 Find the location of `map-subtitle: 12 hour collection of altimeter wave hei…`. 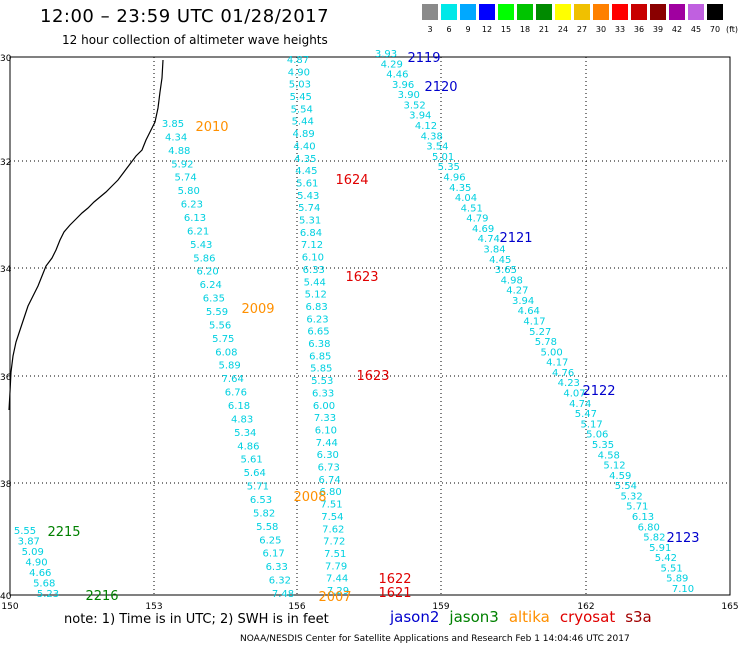

map-subtitle: 12 hour collection of altimeter wave hei… is located at coordinates (195, 40).